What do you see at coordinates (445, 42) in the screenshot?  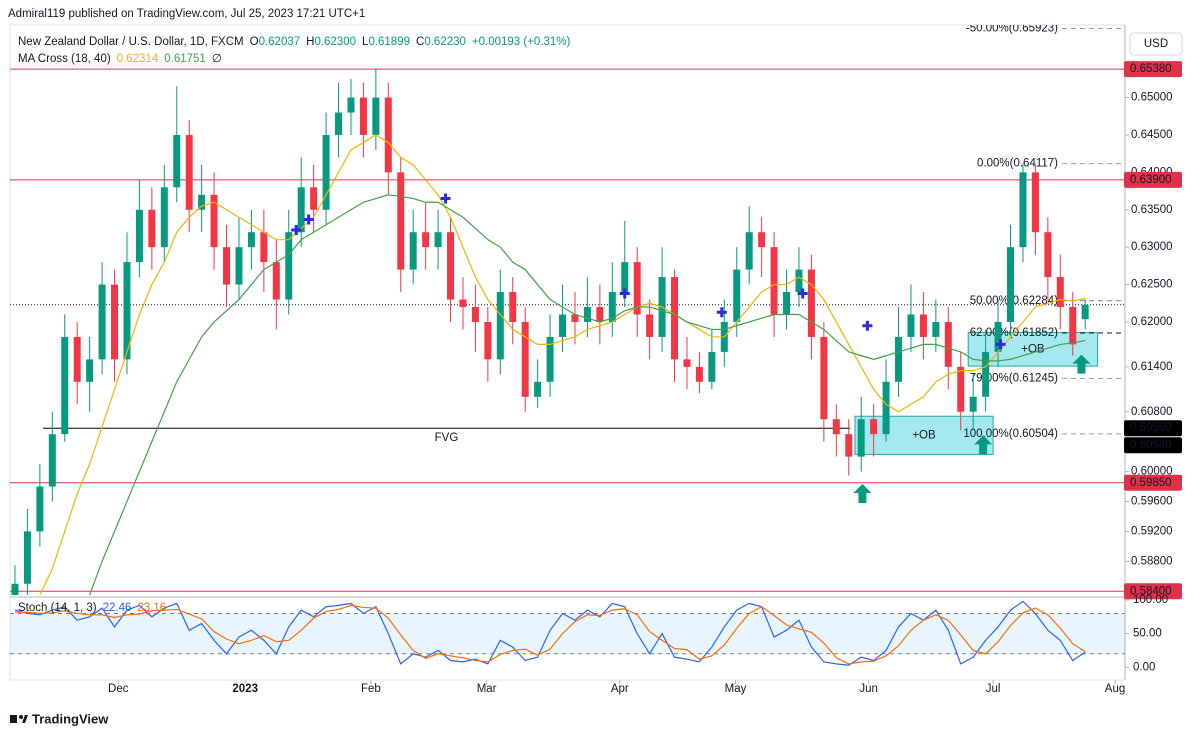 I see `ohlc-value: 0.62230` at bounding box center [445, 42].